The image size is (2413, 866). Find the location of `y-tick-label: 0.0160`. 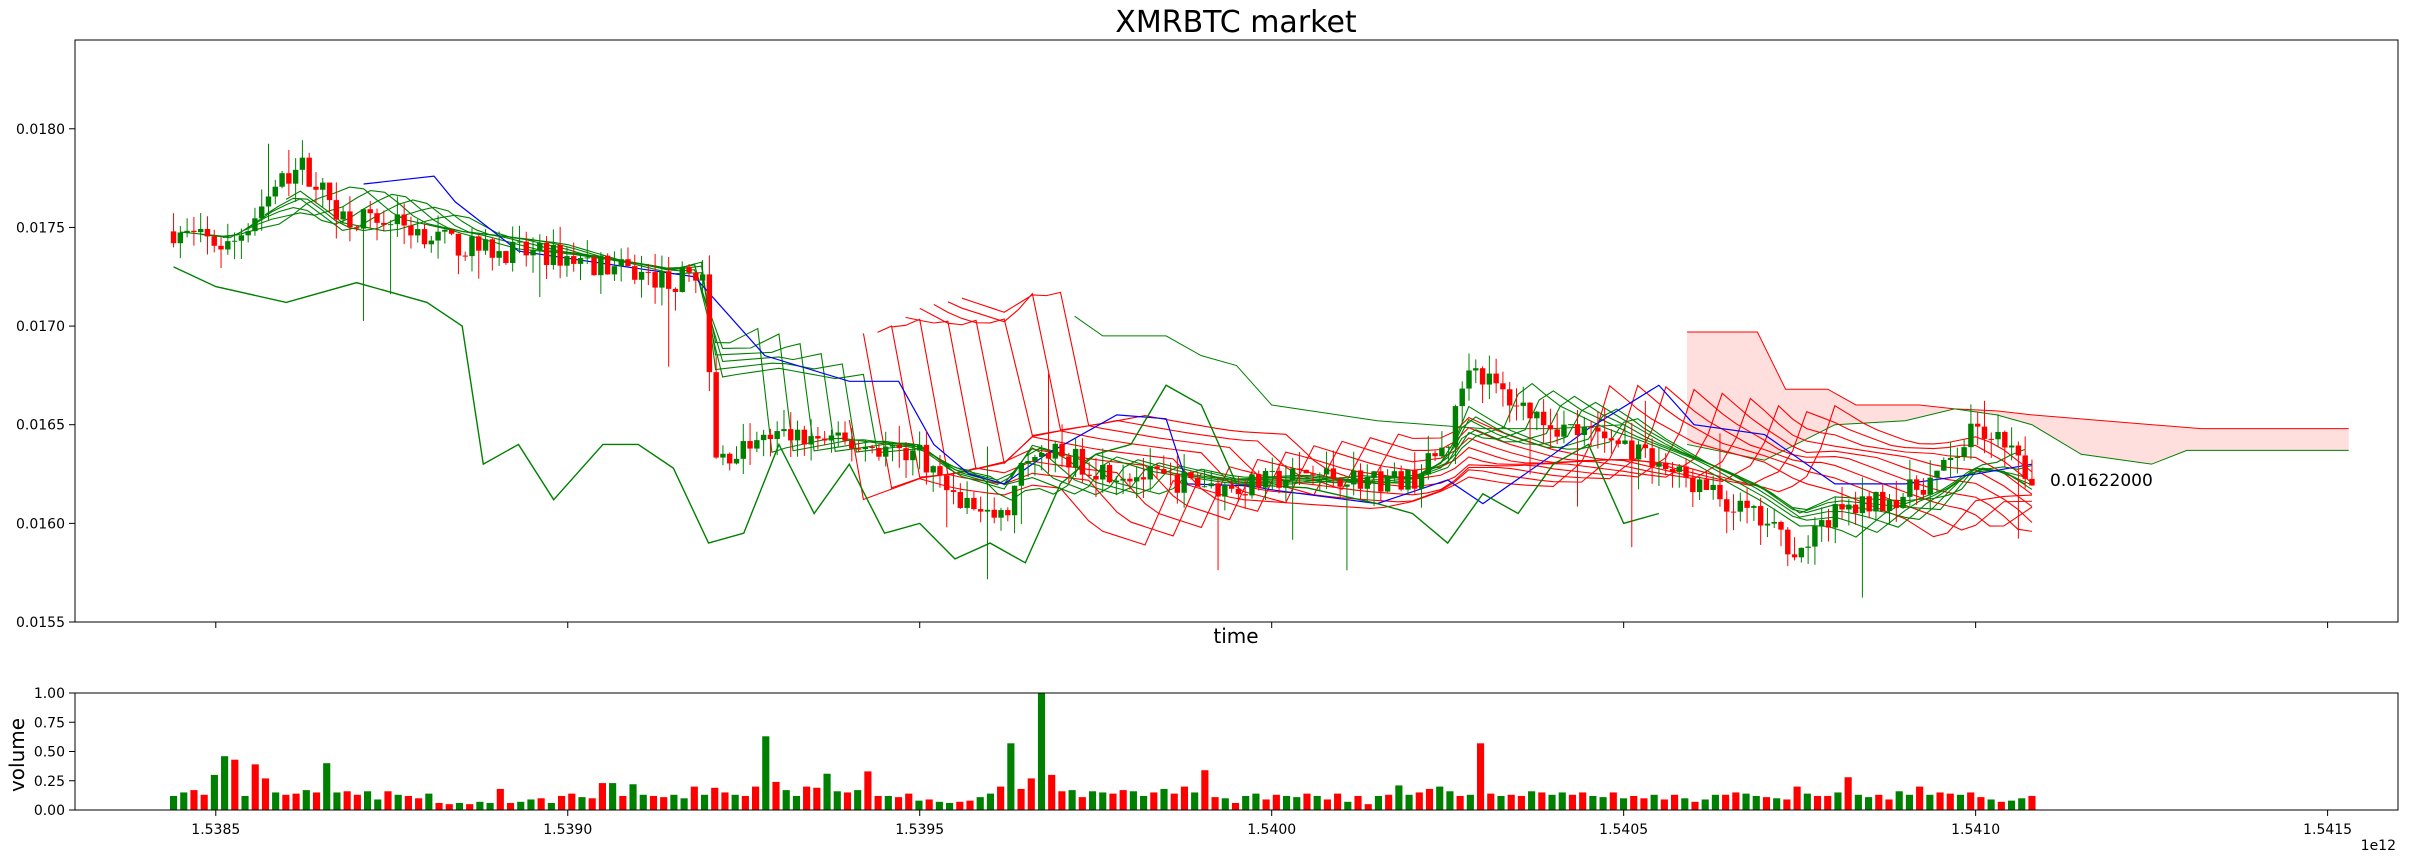

y-tick-label: 0.0160 is located at coordinates (40, 524).